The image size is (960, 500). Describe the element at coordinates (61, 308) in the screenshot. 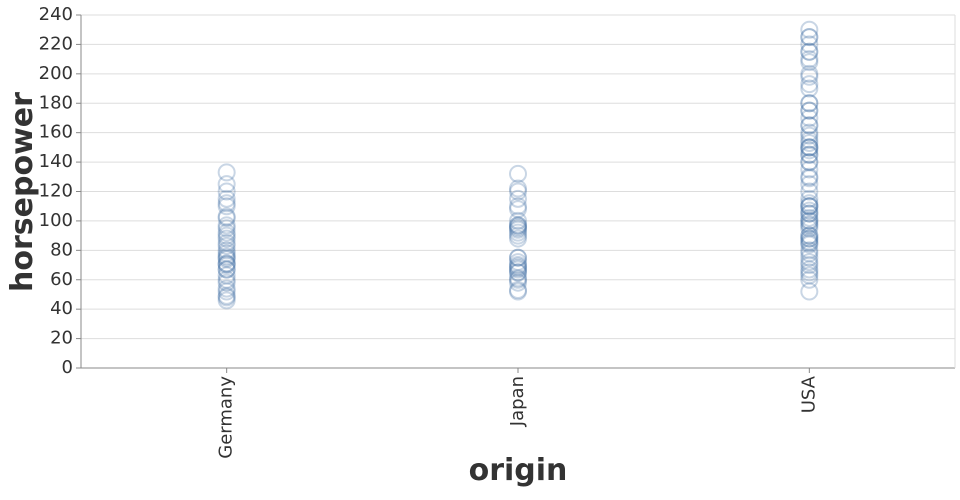

I see `y-tick-label: 40` at that location.